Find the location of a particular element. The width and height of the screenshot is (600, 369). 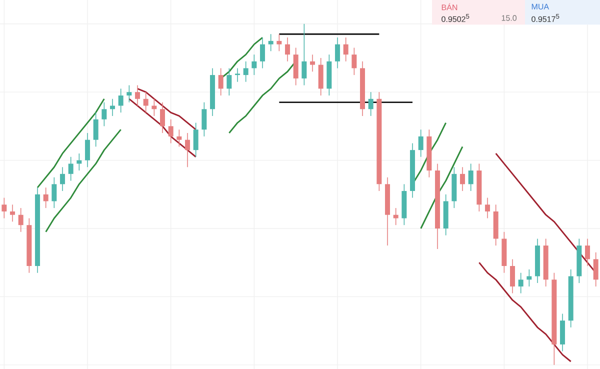

text: MUA is located at coordinates (541, 7).